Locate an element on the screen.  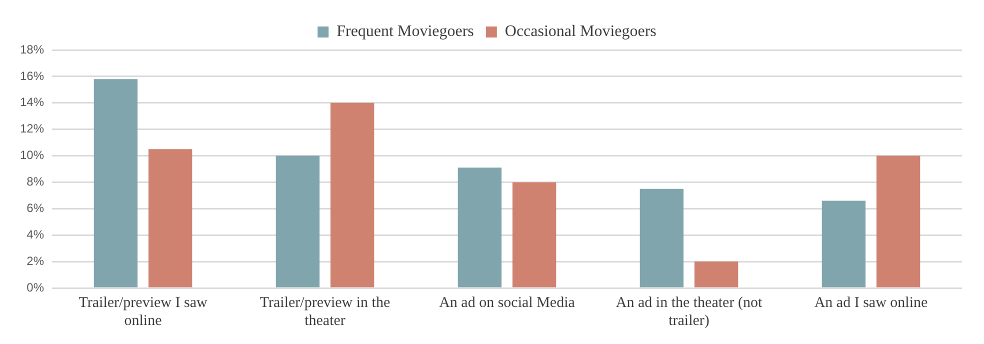
legend-label: Frequent Moviegoers is located at coordinates (405, 31).